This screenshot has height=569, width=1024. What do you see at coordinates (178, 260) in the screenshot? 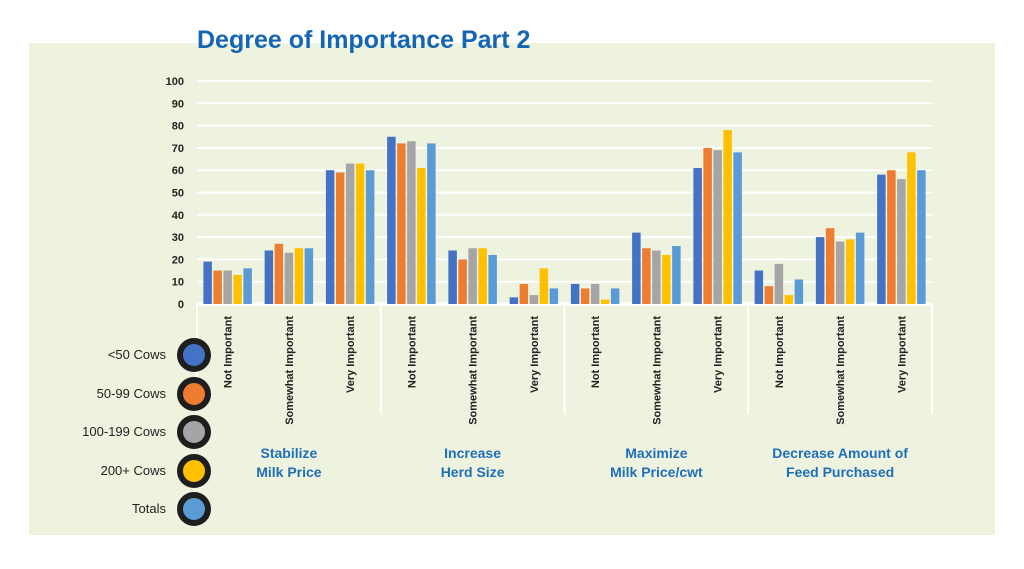
I see `y-tick-label: 20` at bounding box center [178, 260].